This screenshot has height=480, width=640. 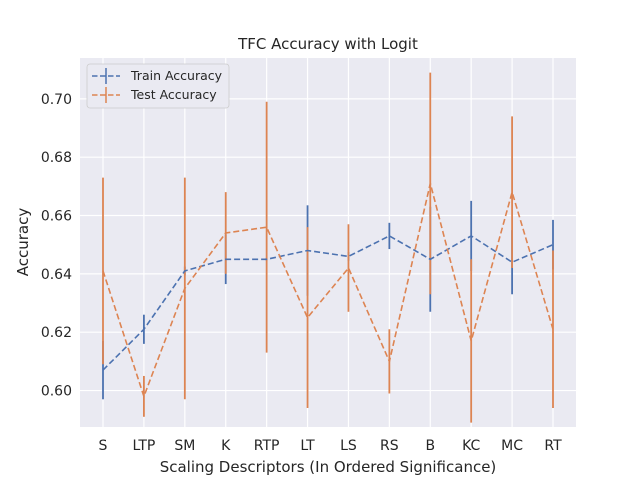 I want to click on x-tick-label: MC, so click(x=512, y=446).